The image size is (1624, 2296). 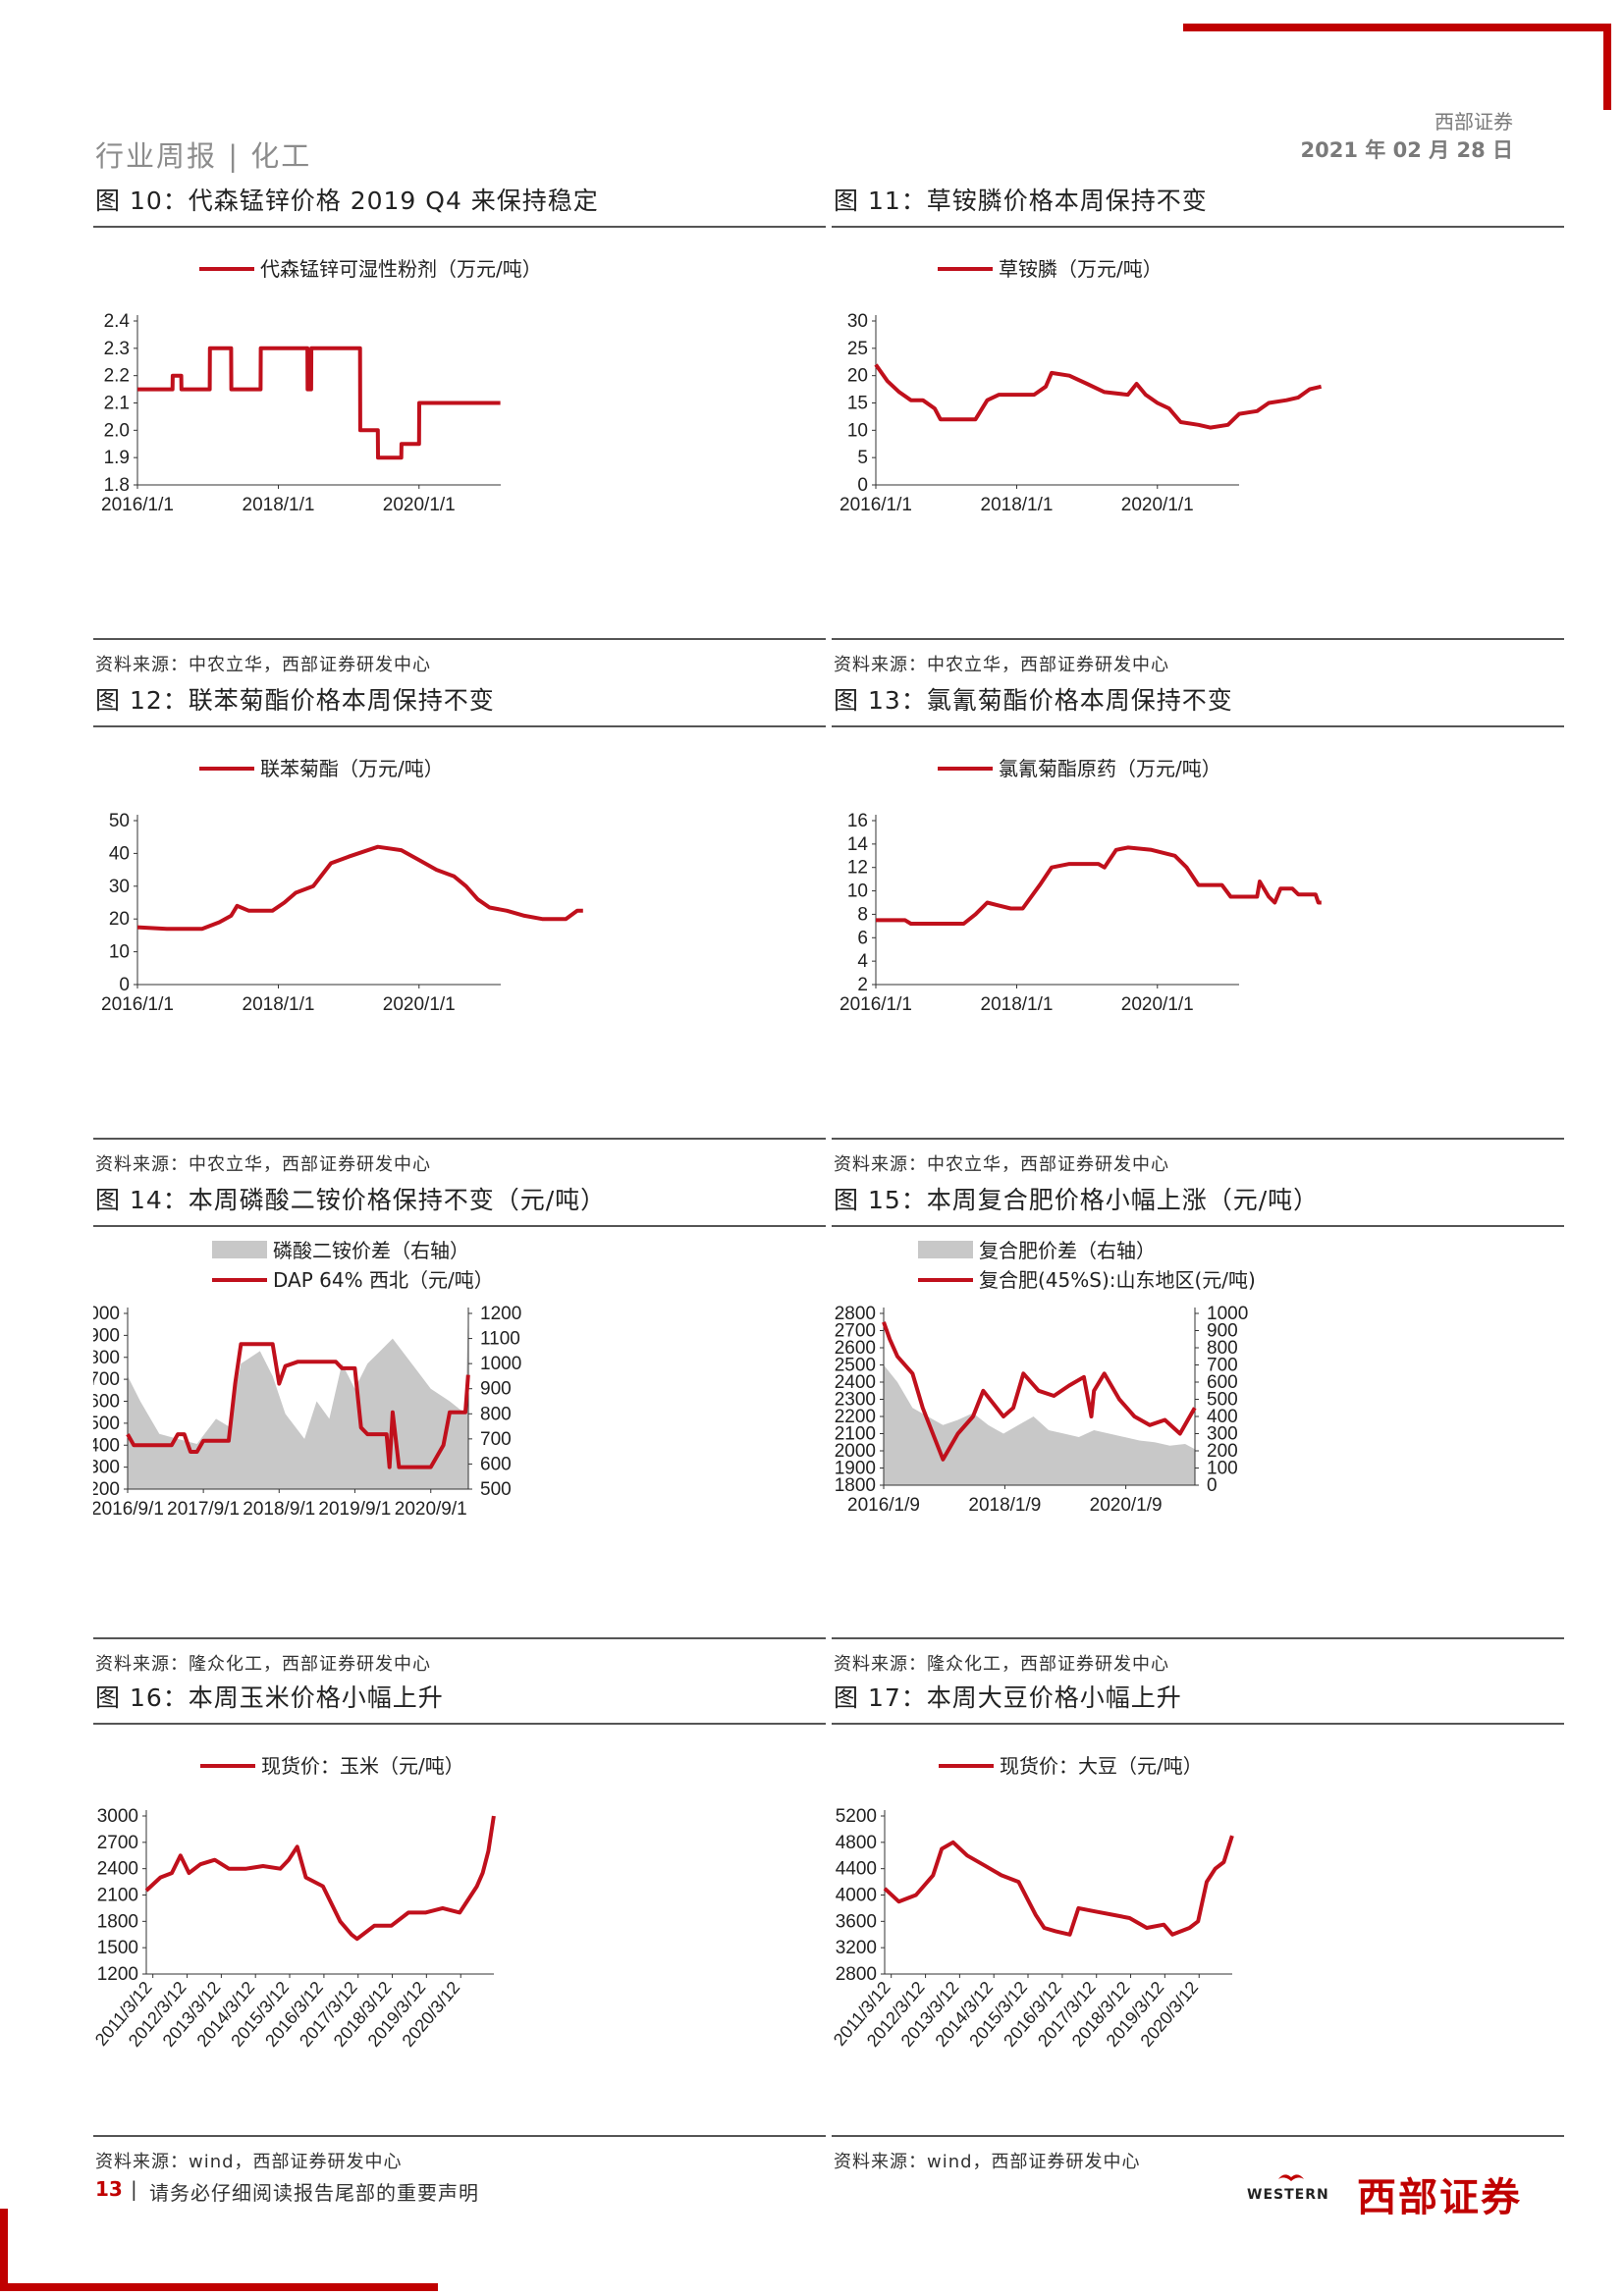 I want to click on y2-tick-label: 1100, so click(x=500, y=1339).